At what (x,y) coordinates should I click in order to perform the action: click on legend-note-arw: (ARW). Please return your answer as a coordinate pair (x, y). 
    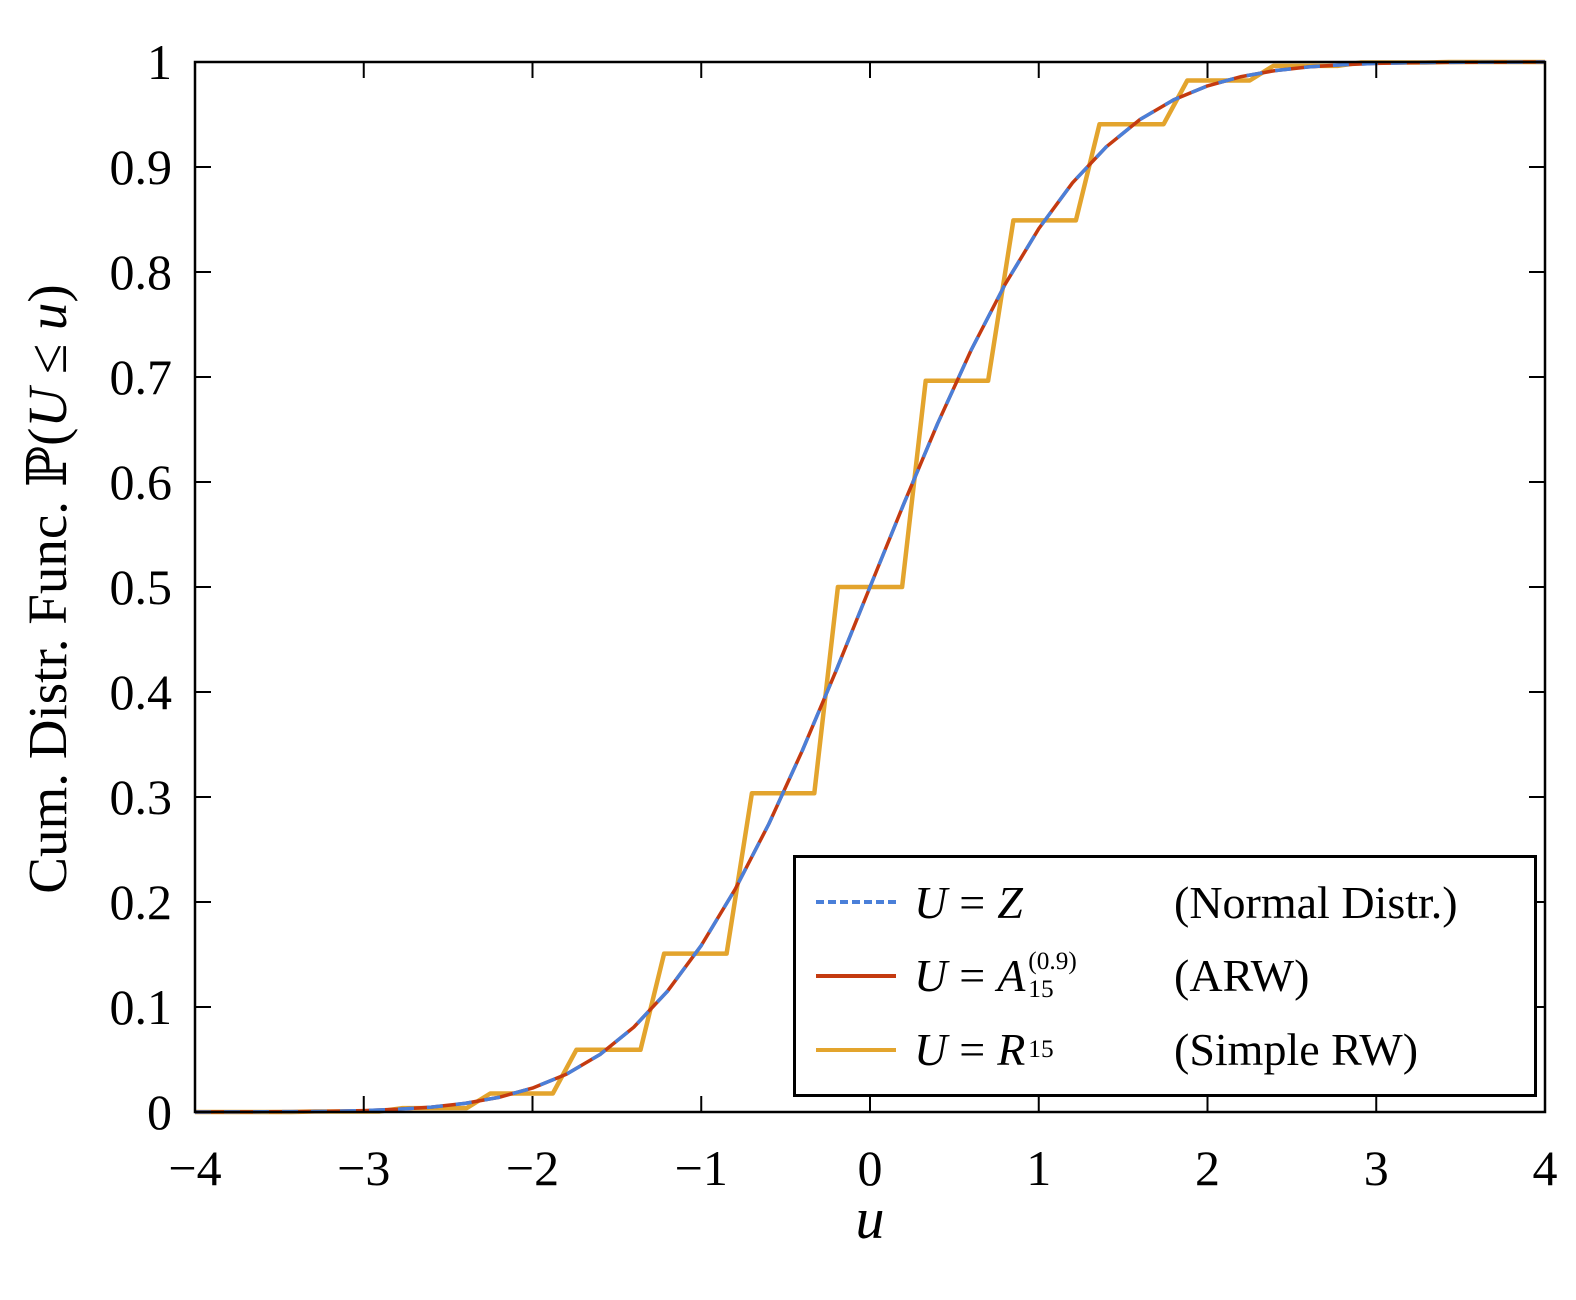
    Looking at the image, I should click on (1242, 976).